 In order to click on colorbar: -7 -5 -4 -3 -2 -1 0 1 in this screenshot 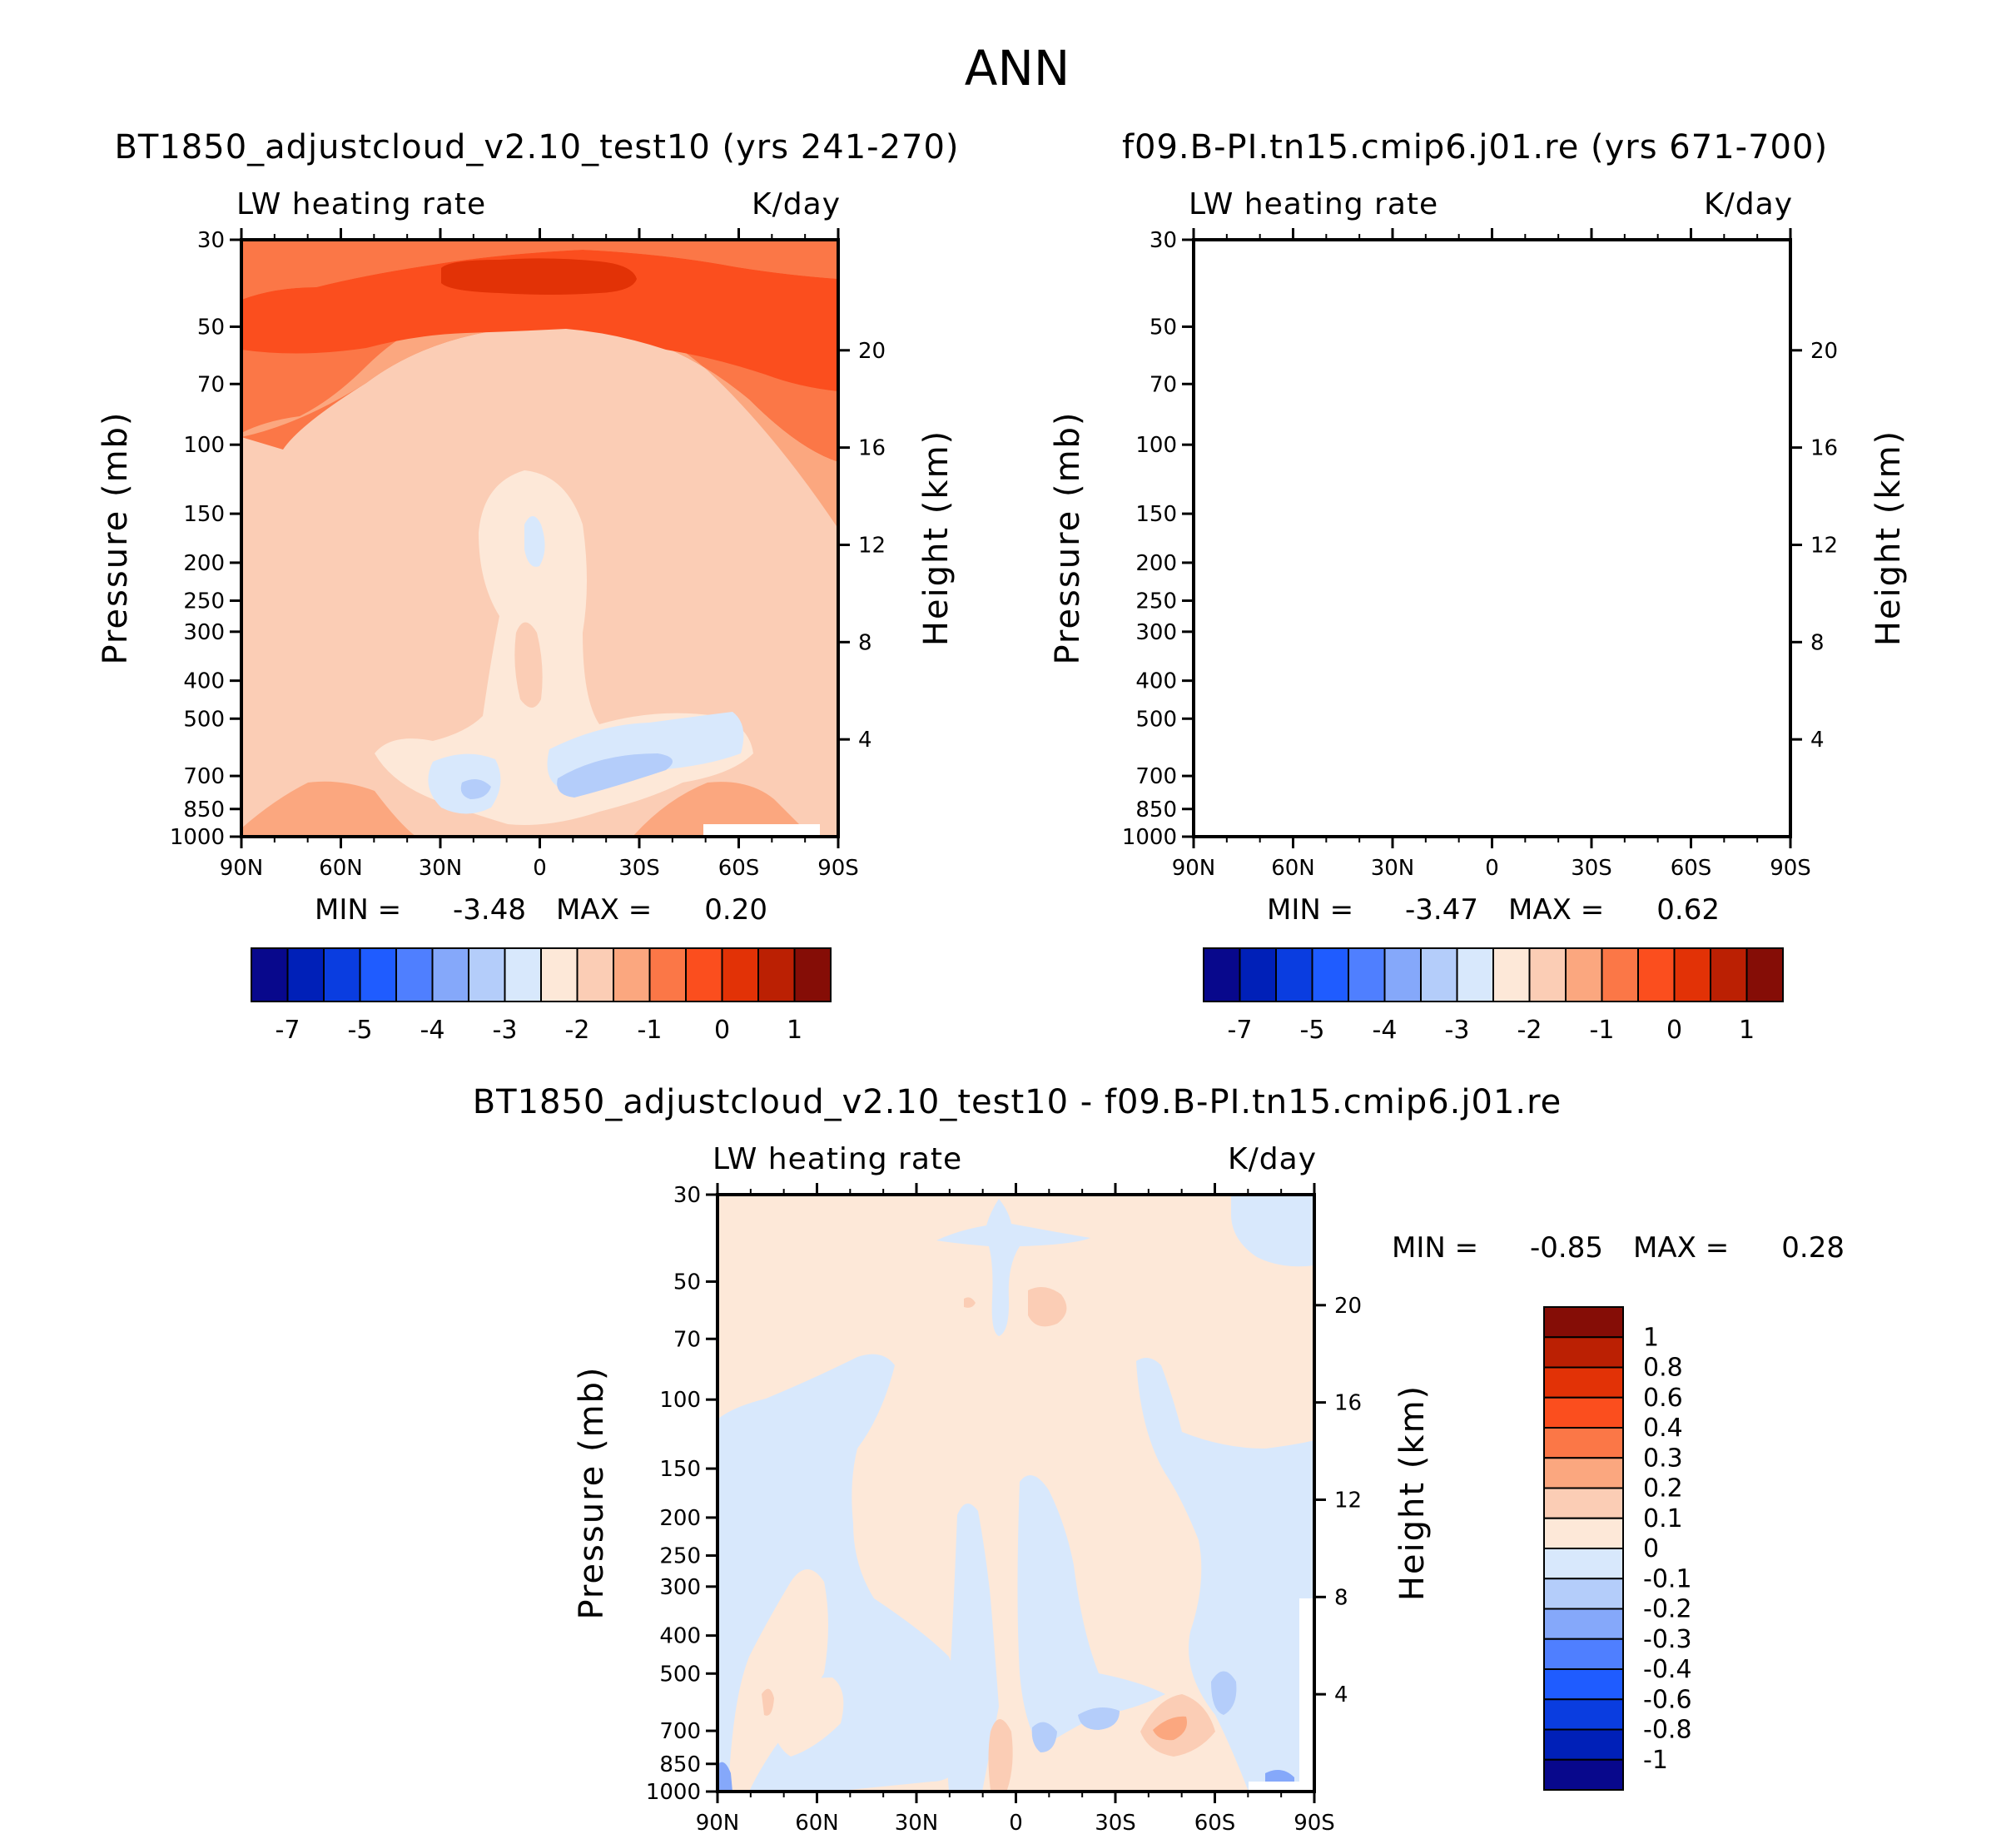, I will do `click(1493, 996)`.